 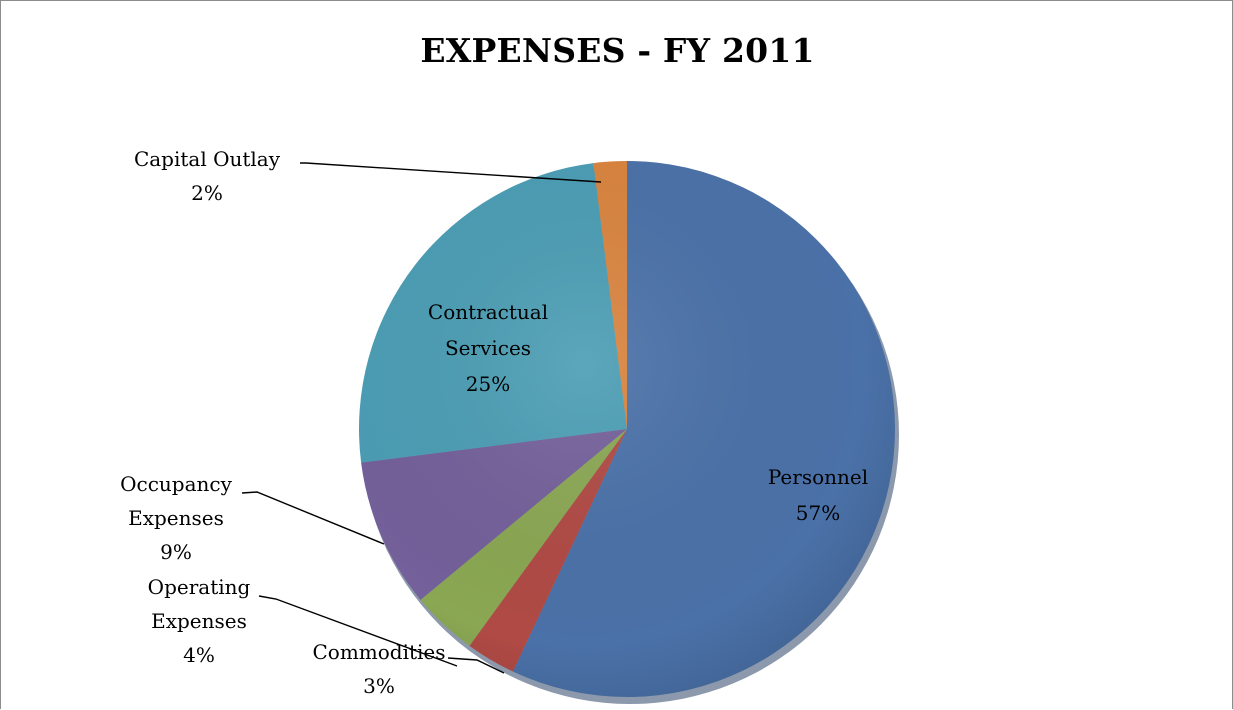 What do you see at coordinates (488, 384) in the screenshot?
I see `data-label-percent-contractual-services: 25%` at bounding box center [488, 384].